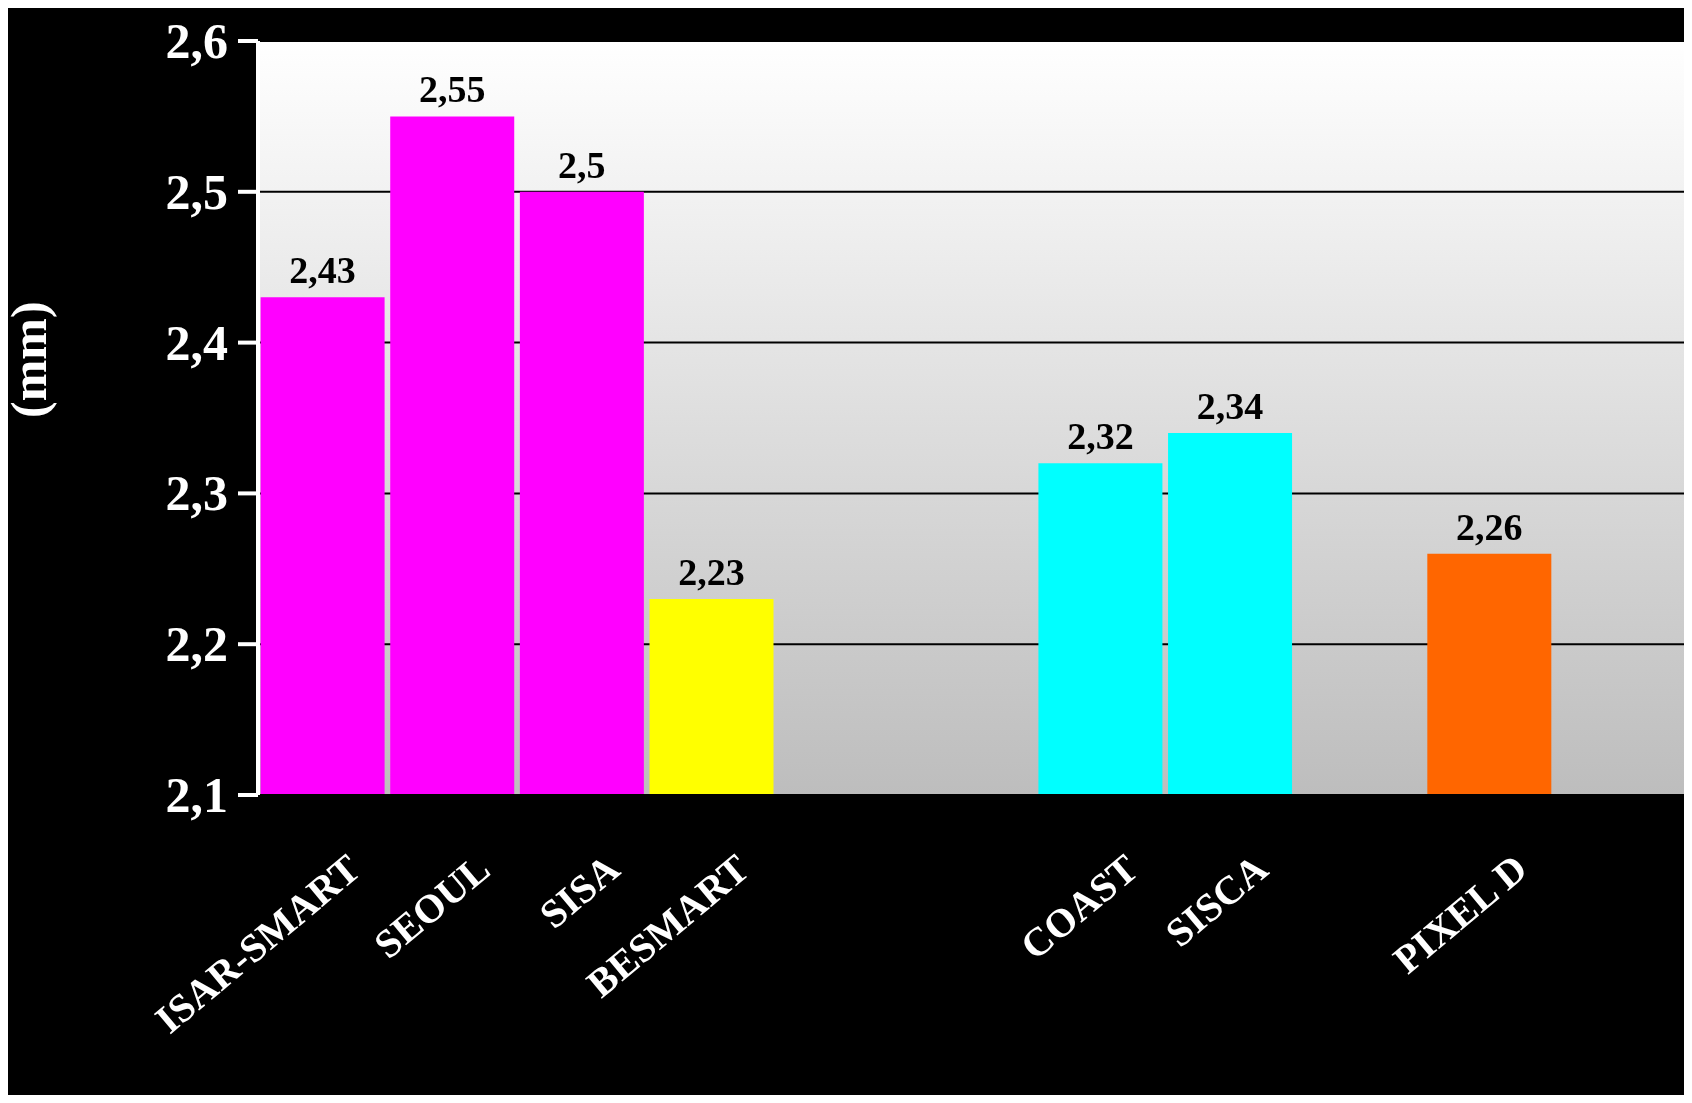  What do you see at coordinates (582, 164) in the screenshot?
I see `data-label: 2,5` at bounding box center [582, 164].